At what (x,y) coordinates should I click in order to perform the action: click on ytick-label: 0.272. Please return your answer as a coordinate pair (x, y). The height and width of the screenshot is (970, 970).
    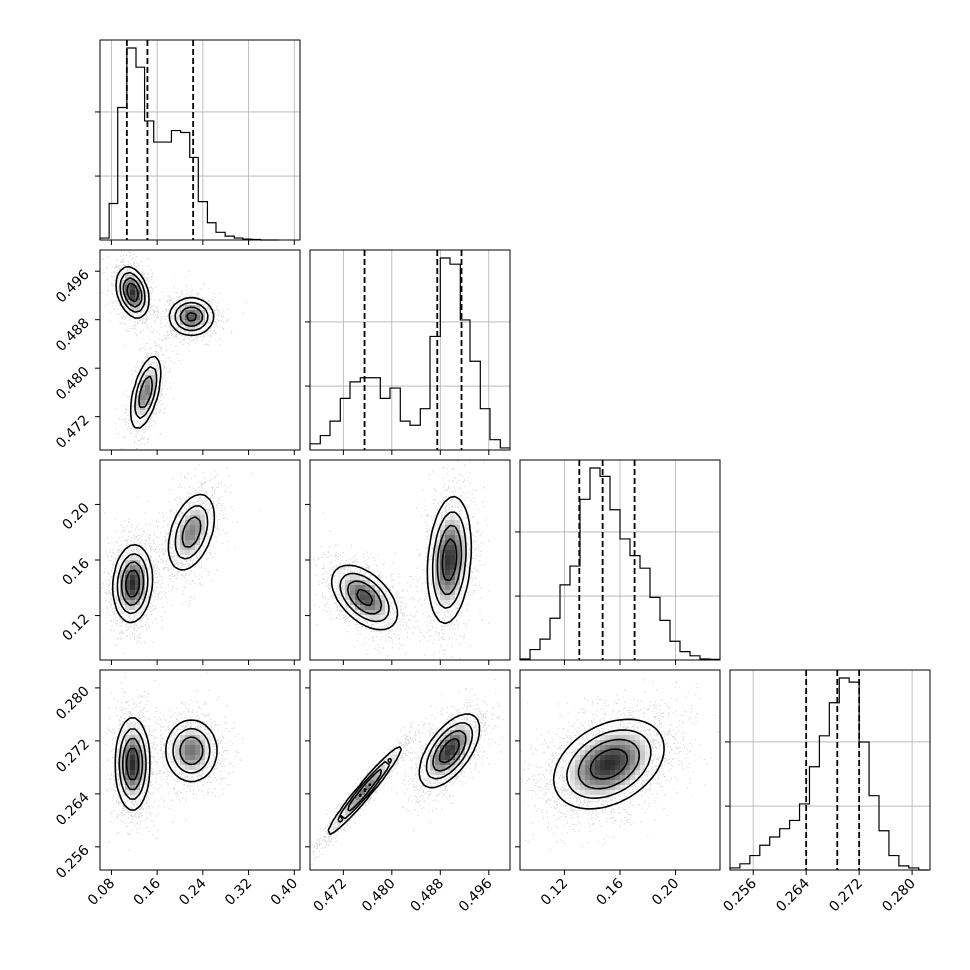
    Looking at the image, I should click on (73, 756).